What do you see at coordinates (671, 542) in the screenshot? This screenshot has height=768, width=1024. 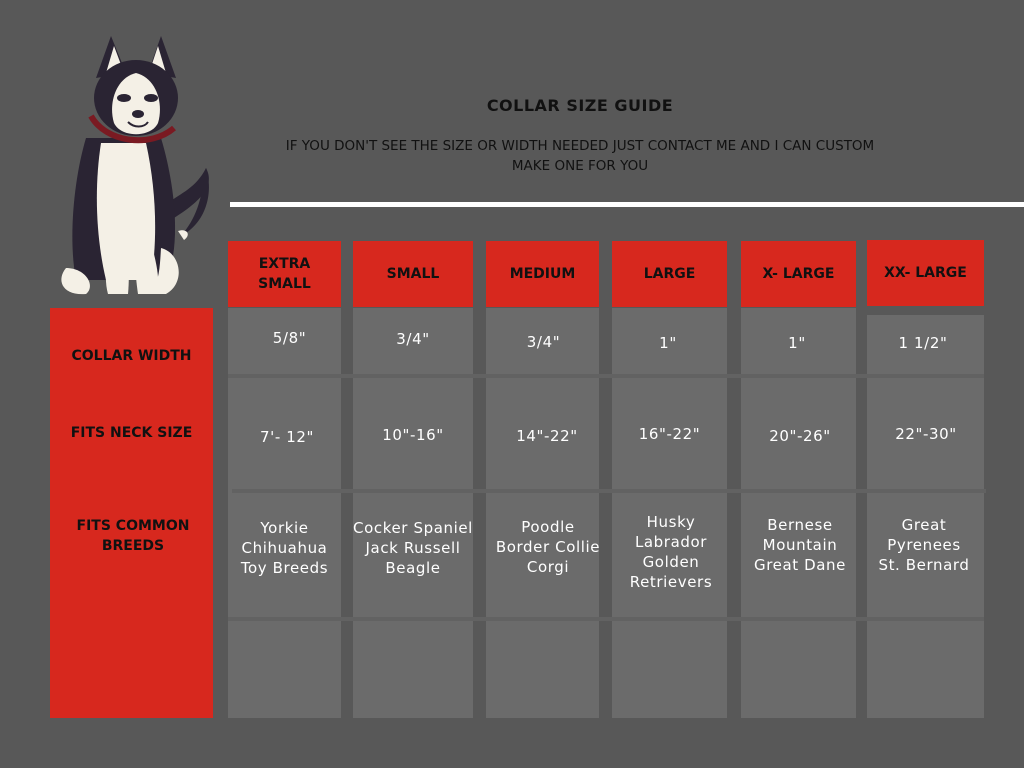 I see `breed-name: Labrador` at bounding box center [671, 542].